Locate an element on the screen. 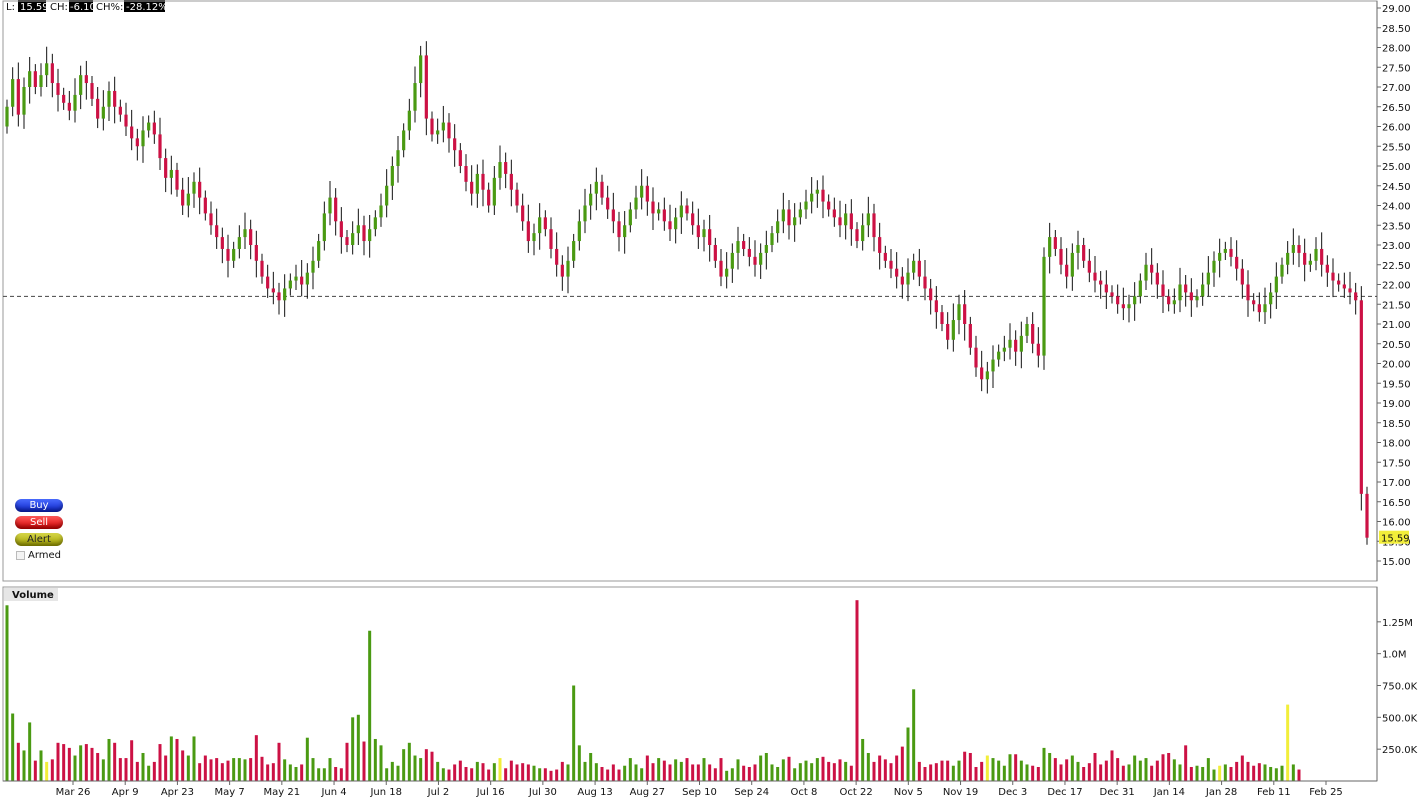  armed-checkbox is located at coordinates (20, 555).